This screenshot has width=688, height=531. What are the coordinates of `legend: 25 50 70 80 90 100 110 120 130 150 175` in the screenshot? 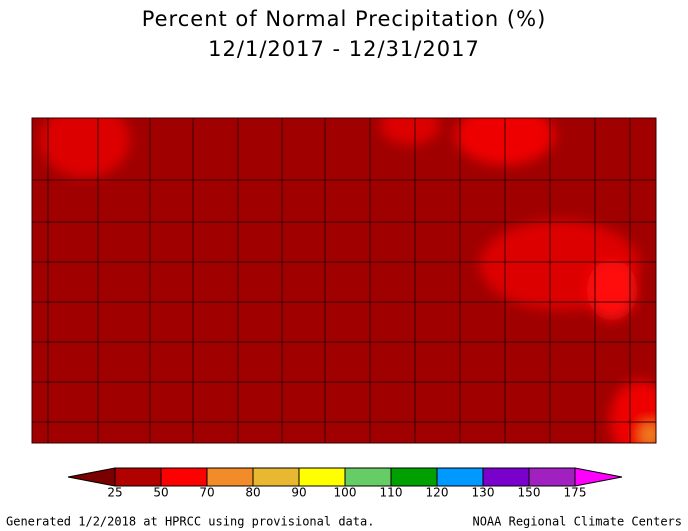 It's located at (345, 483).